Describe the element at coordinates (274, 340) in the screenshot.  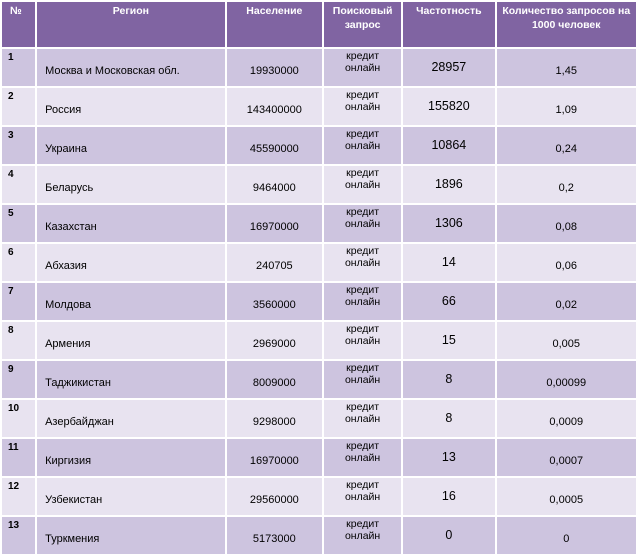
I see `population-cell: 2969000` at that location.